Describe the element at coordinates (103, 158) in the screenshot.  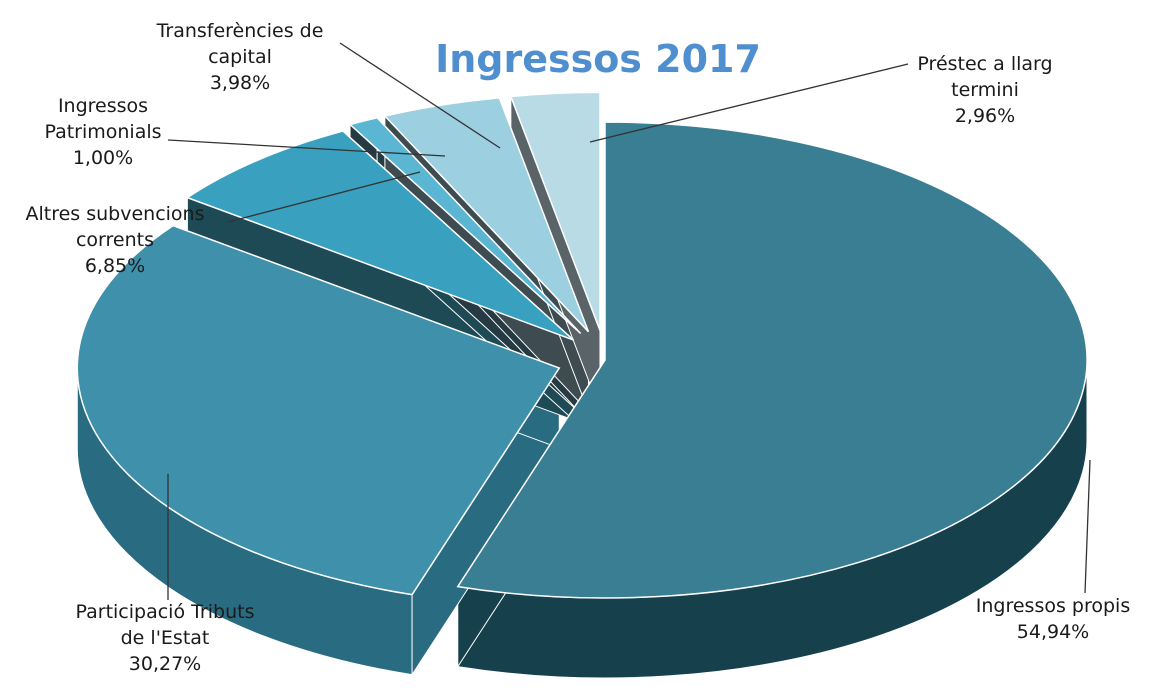
I see `slice-value-label: 1,00%` at that location.